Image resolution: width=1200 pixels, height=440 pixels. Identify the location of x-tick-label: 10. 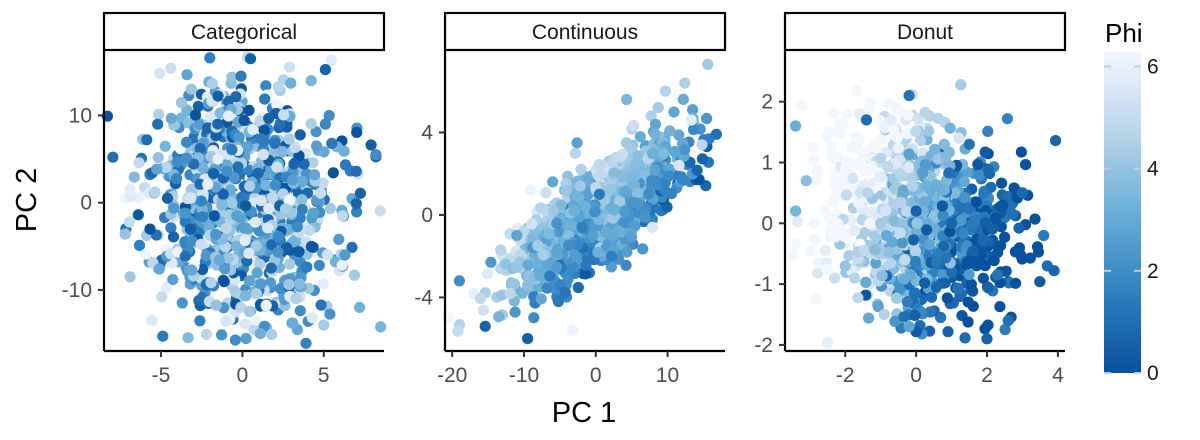
(667, 375).